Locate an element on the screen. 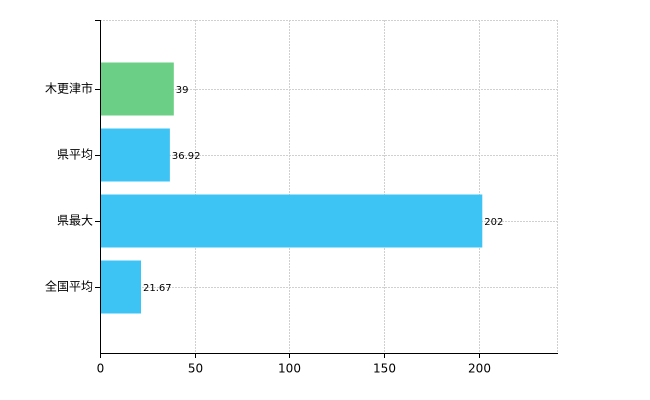 The width and height of the screenshot is (650, 400). x-tick-label: 100 is located at coordinates (289, 369).